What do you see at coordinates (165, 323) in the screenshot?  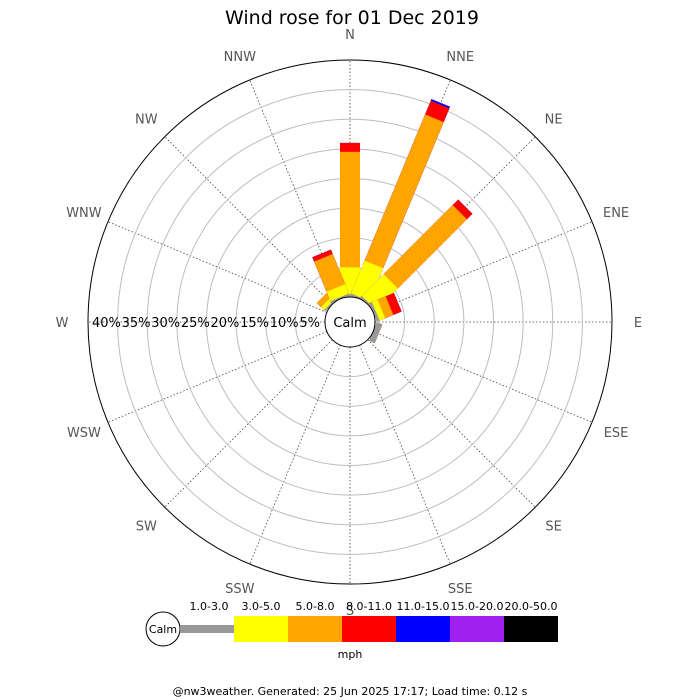 I see `radial-tick-label: 30%` at bounding box center [165, 323].